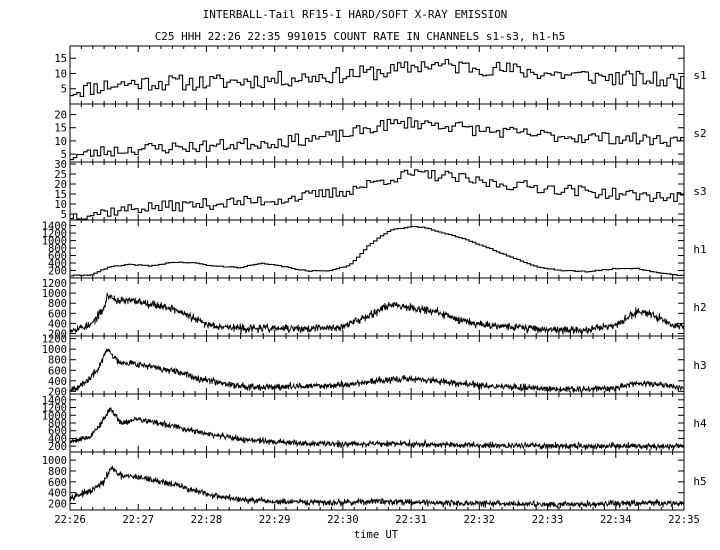 This screenshot has height=550, width=720. I want to click on x-tick-label: 22:30, so click(343, 520).